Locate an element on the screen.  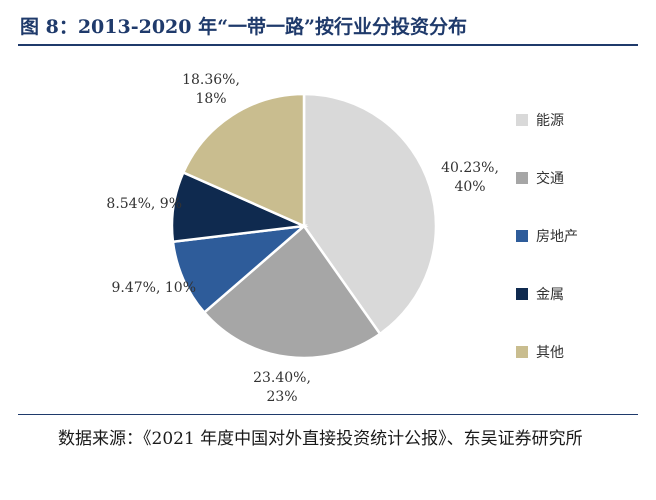
legend-label-1: 能源 is located at coordinates (550, 121).